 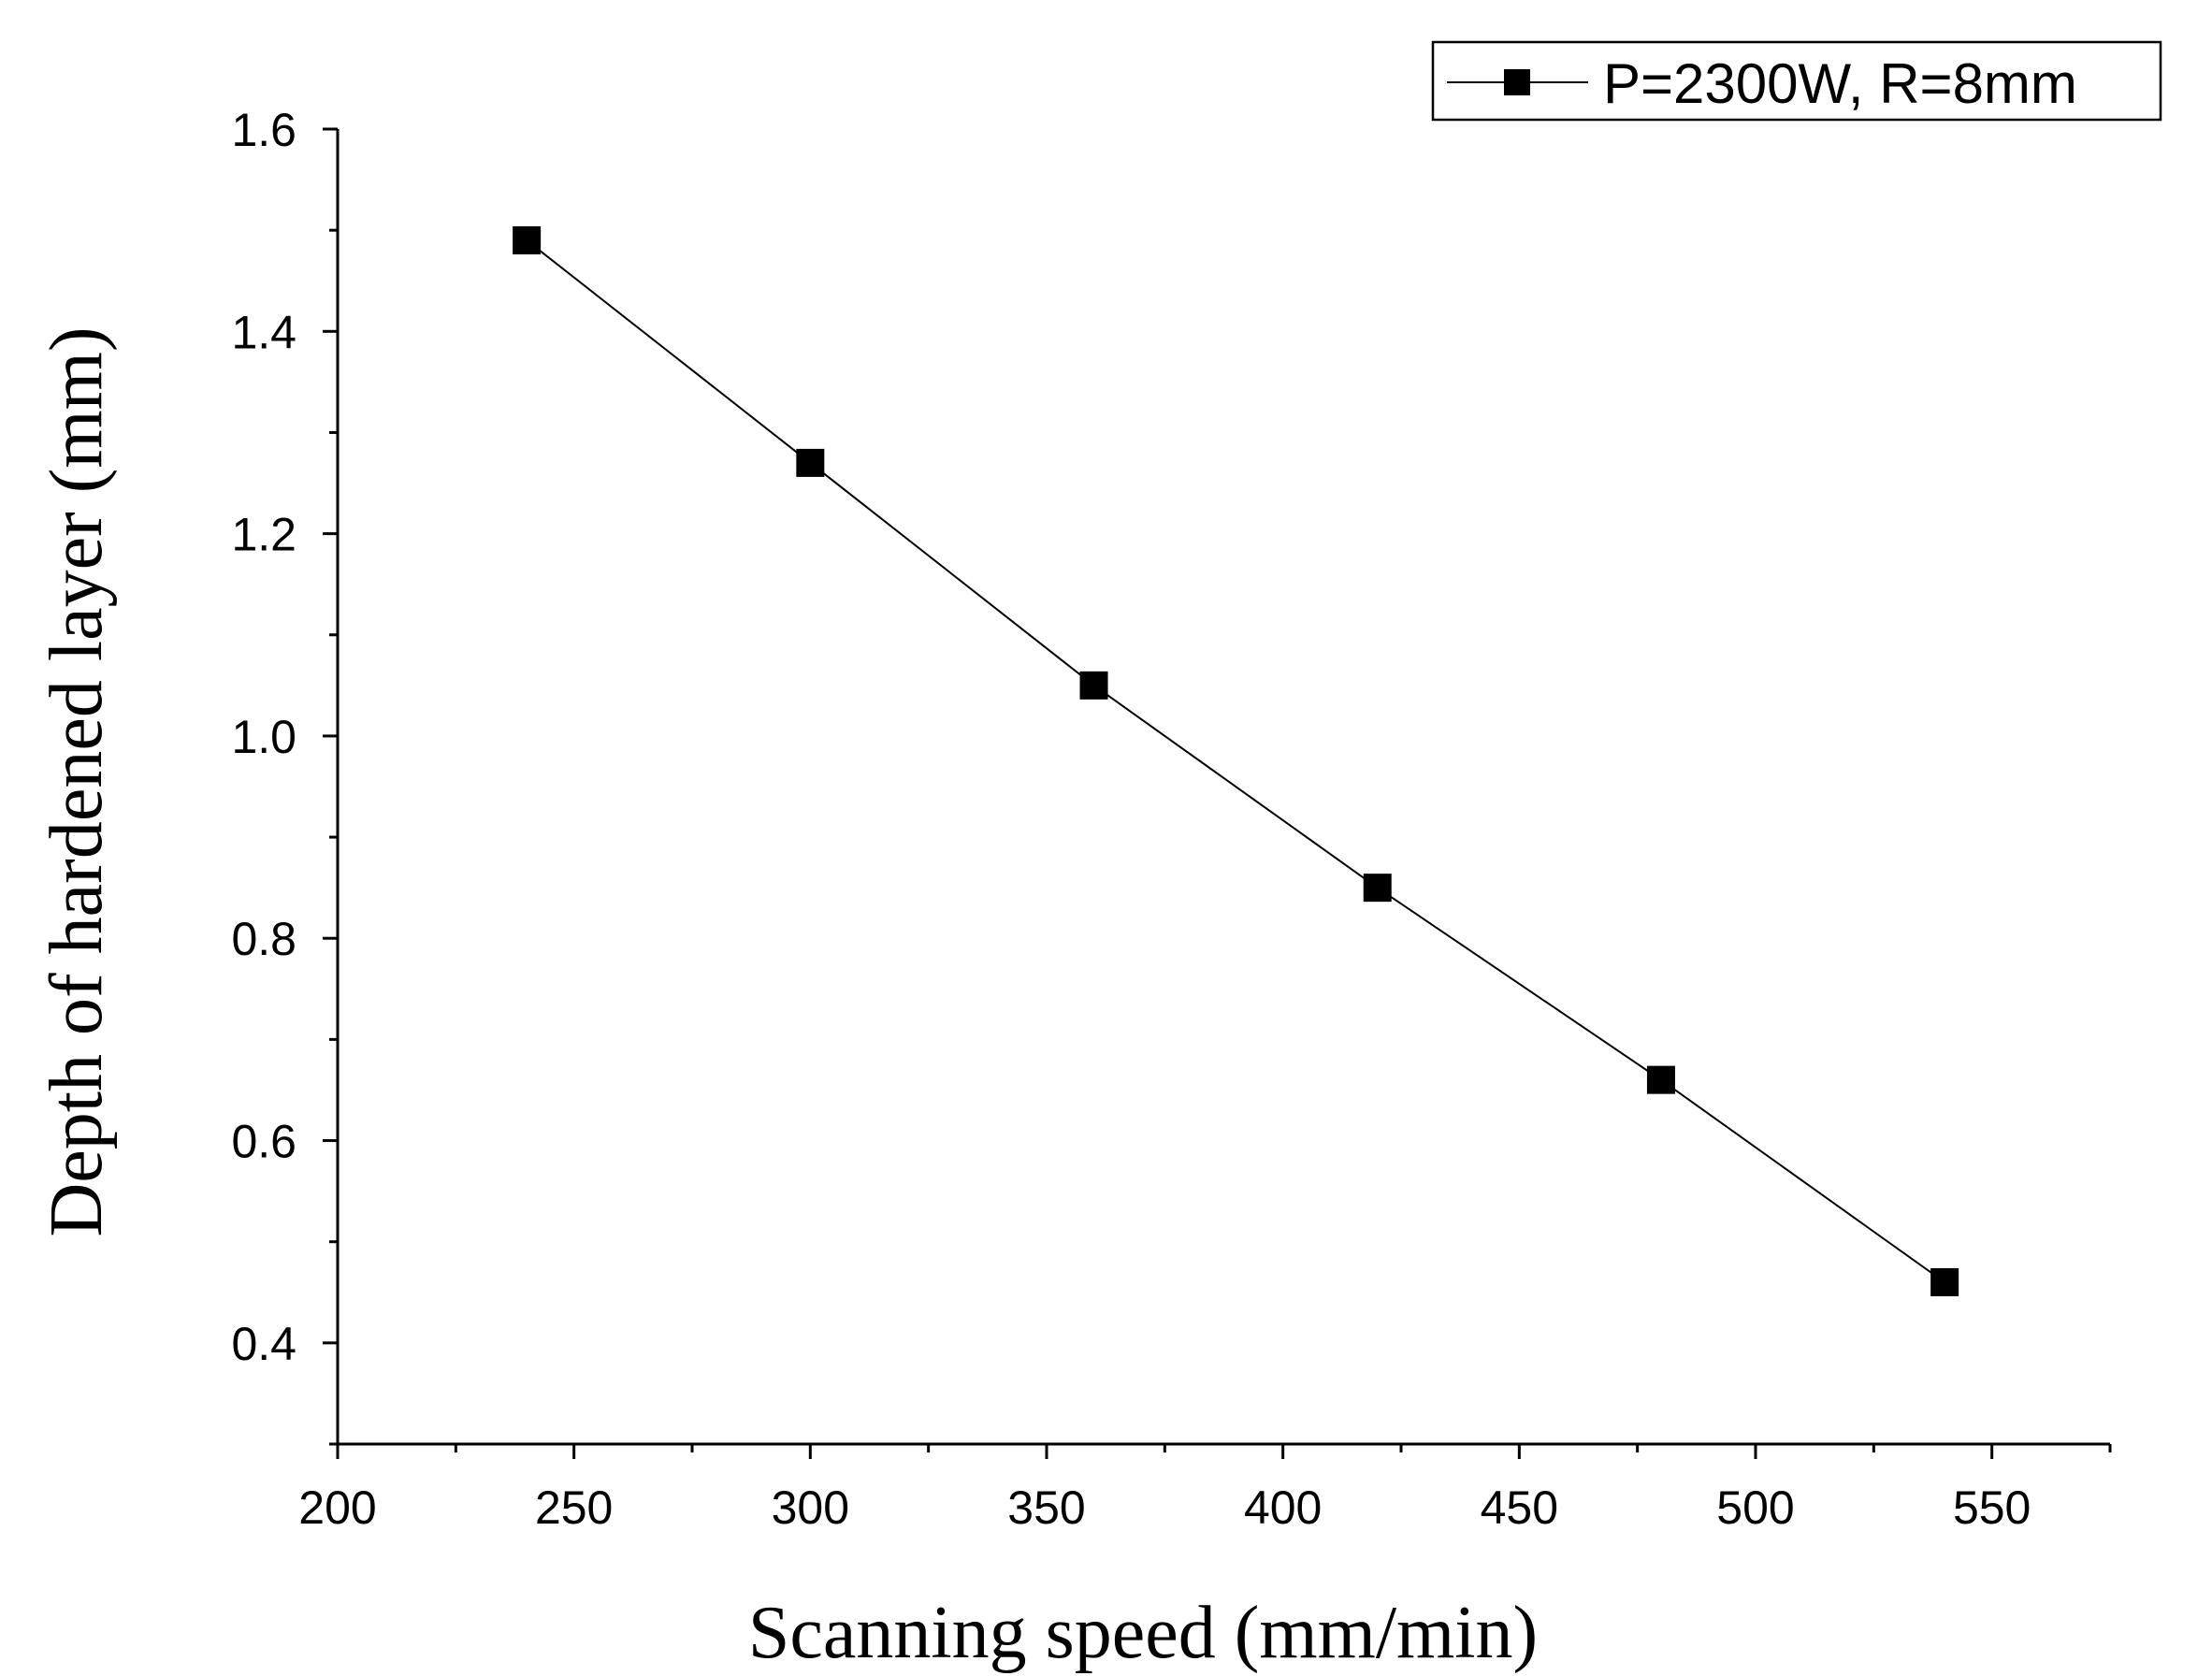 What do you see at coordinates (811, 1507) in the screenshot?
I see `x-tick-label: 300` at bounding box center [811, 1507].